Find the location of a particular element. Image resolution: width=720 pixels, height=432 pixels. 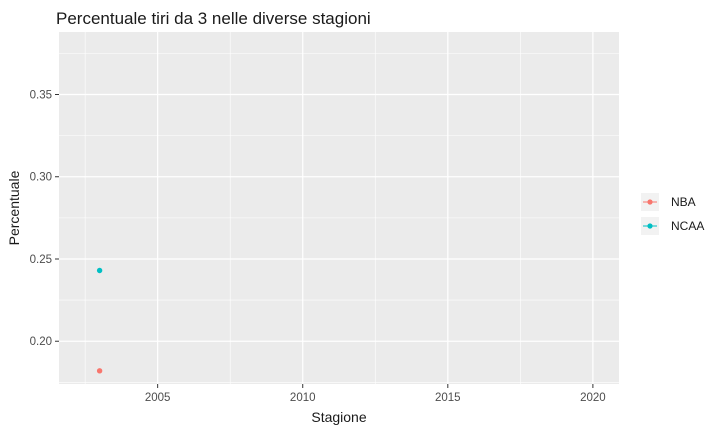

x-tick-label: 2015 is located at coordinates (448, 398).